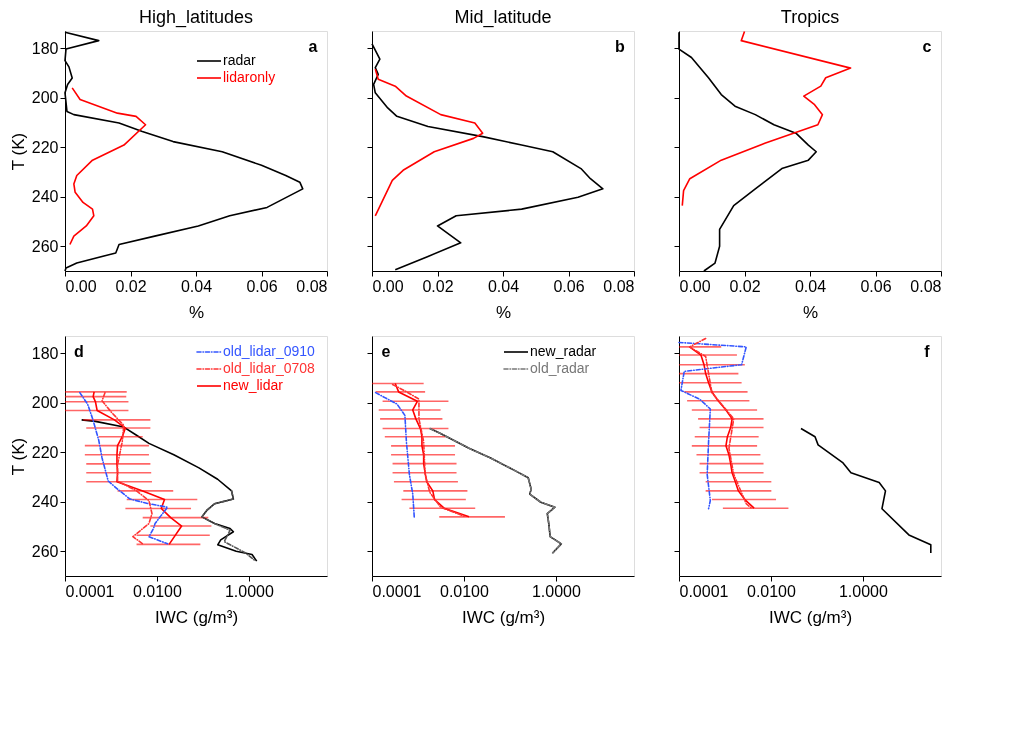 This screenshot has height=731, width=1011. Describe the element at coordinates (927, 351) in the screenshot. I see `annotation: f` at that location.